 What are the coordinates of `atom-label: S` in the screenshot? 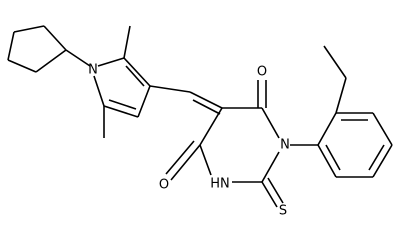 It's located at (283, 211).